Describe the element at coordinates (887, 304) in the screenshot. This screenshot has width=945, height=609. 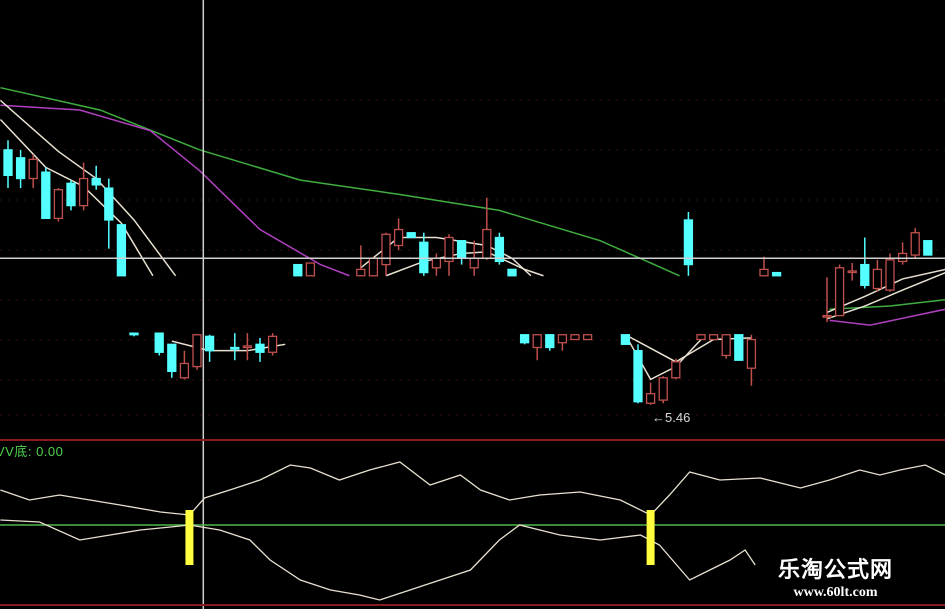
I see `ma-long-line` at that location.